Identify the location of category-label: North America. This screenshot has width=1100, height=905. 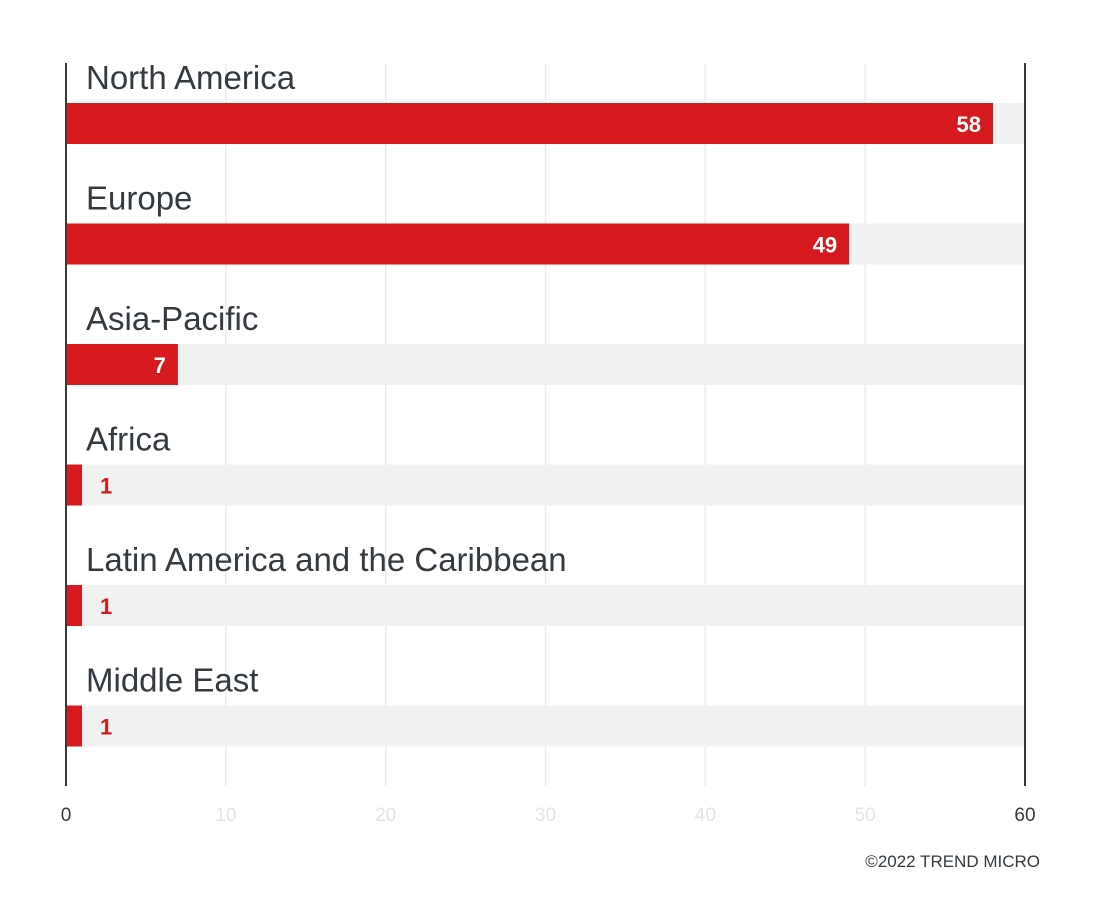
(191, 77).